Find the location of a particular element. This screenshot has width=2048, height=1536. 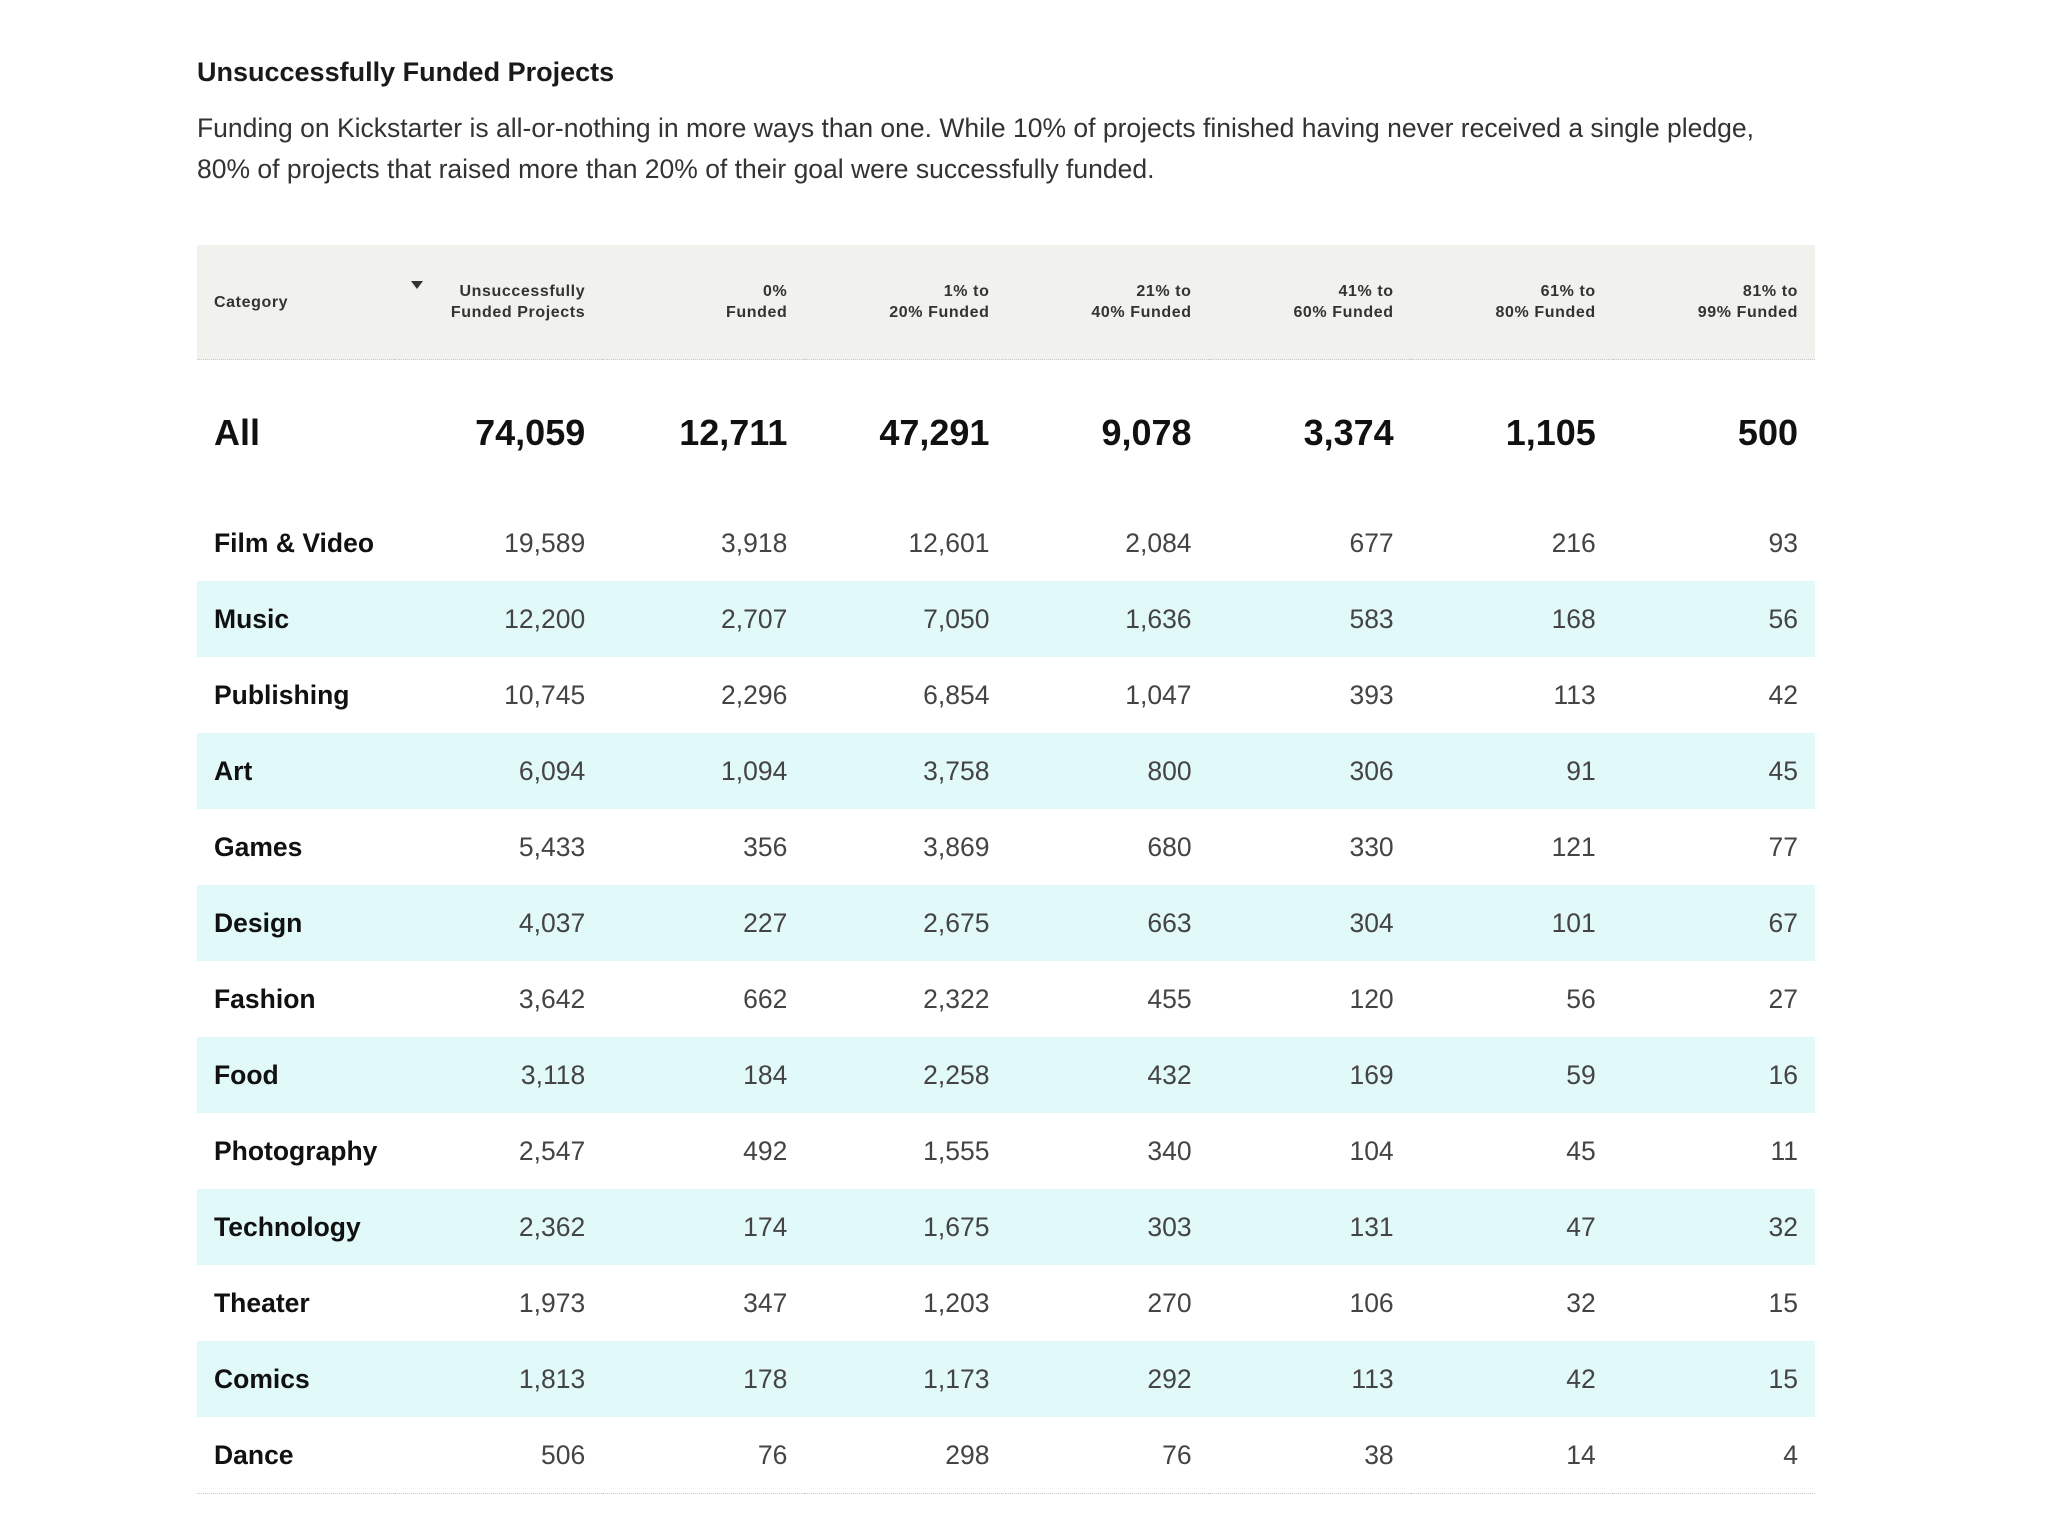

column-header-unsuccessfully-funded: Unsuccessfully Funded Projects is located at coordinates (498, 302).